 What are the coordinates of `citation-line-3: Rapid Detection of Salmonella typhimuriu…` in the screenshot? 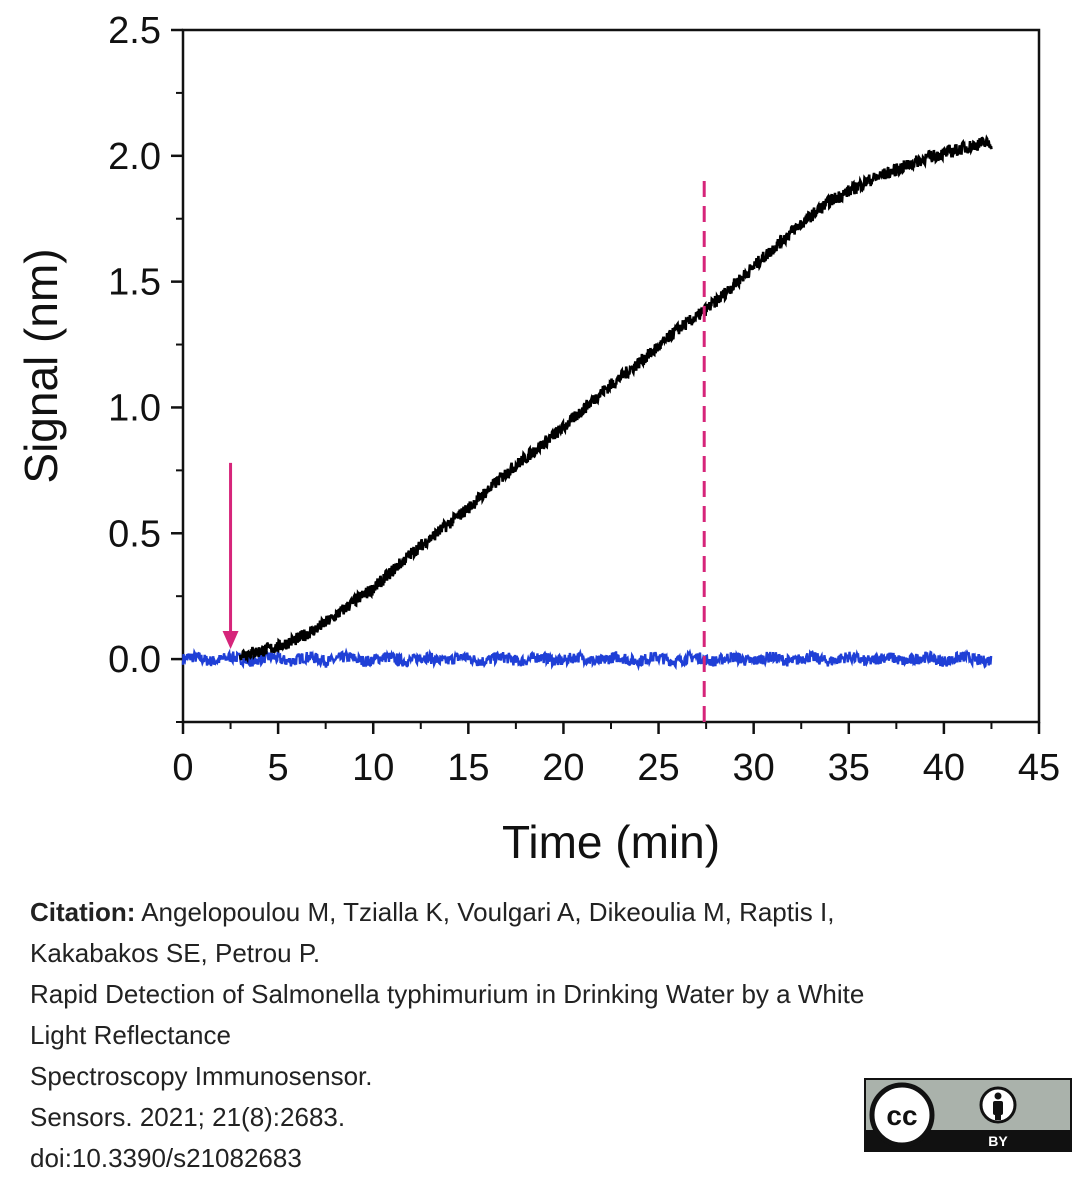 It's located at (447, 994).